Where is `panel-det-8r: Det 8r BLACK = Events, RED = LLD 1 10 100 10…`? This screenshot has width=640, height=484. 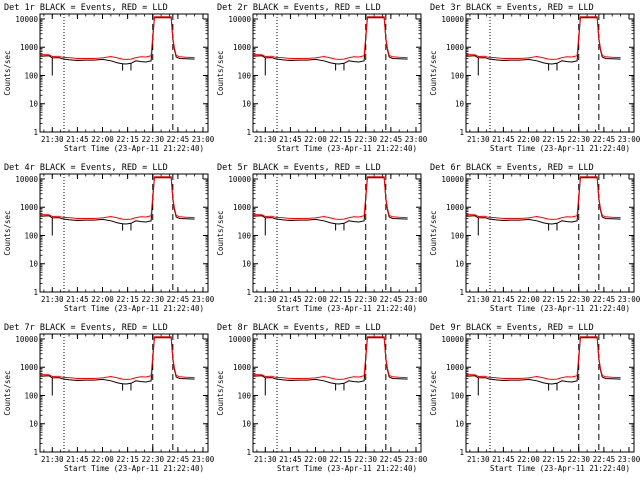
panel-det-8r: Det 8r BLACK = Events, RED = LLD 1 10 100 10… is located at coordinates (322, 398).